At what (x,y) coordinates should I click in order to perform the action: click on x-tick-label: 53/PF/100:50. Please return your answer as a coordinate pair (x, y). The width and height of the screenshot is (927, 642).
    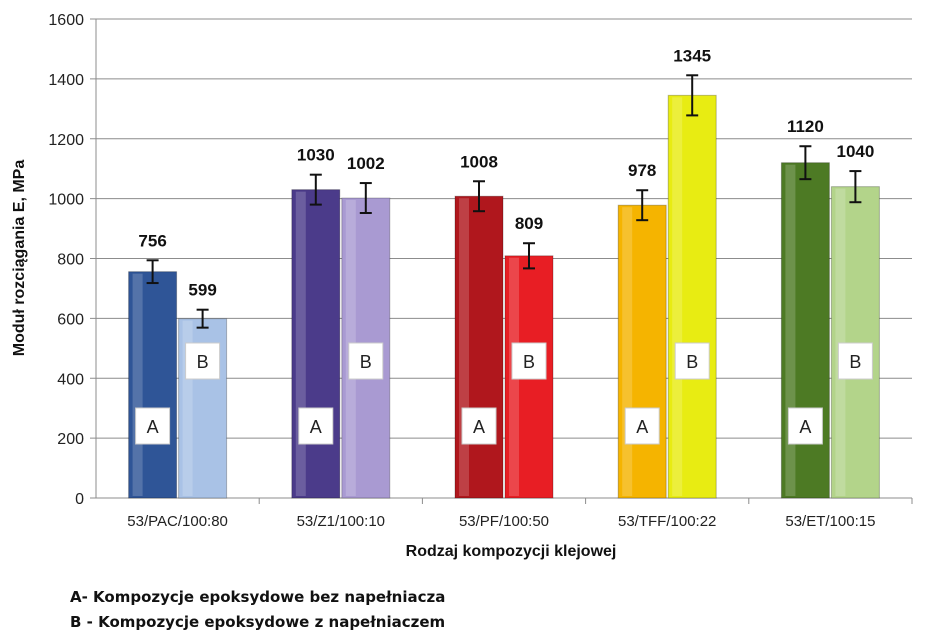
    Looking at the image, I should click on (504, 521).